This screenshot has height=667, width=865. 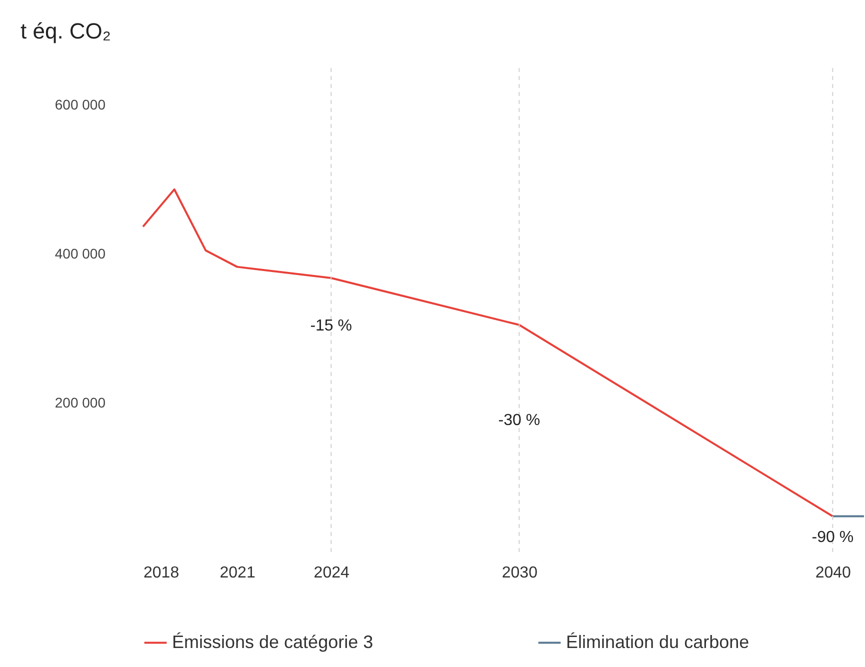 I want to click on x-tick-label: 2021, so click(x=238, y=573).